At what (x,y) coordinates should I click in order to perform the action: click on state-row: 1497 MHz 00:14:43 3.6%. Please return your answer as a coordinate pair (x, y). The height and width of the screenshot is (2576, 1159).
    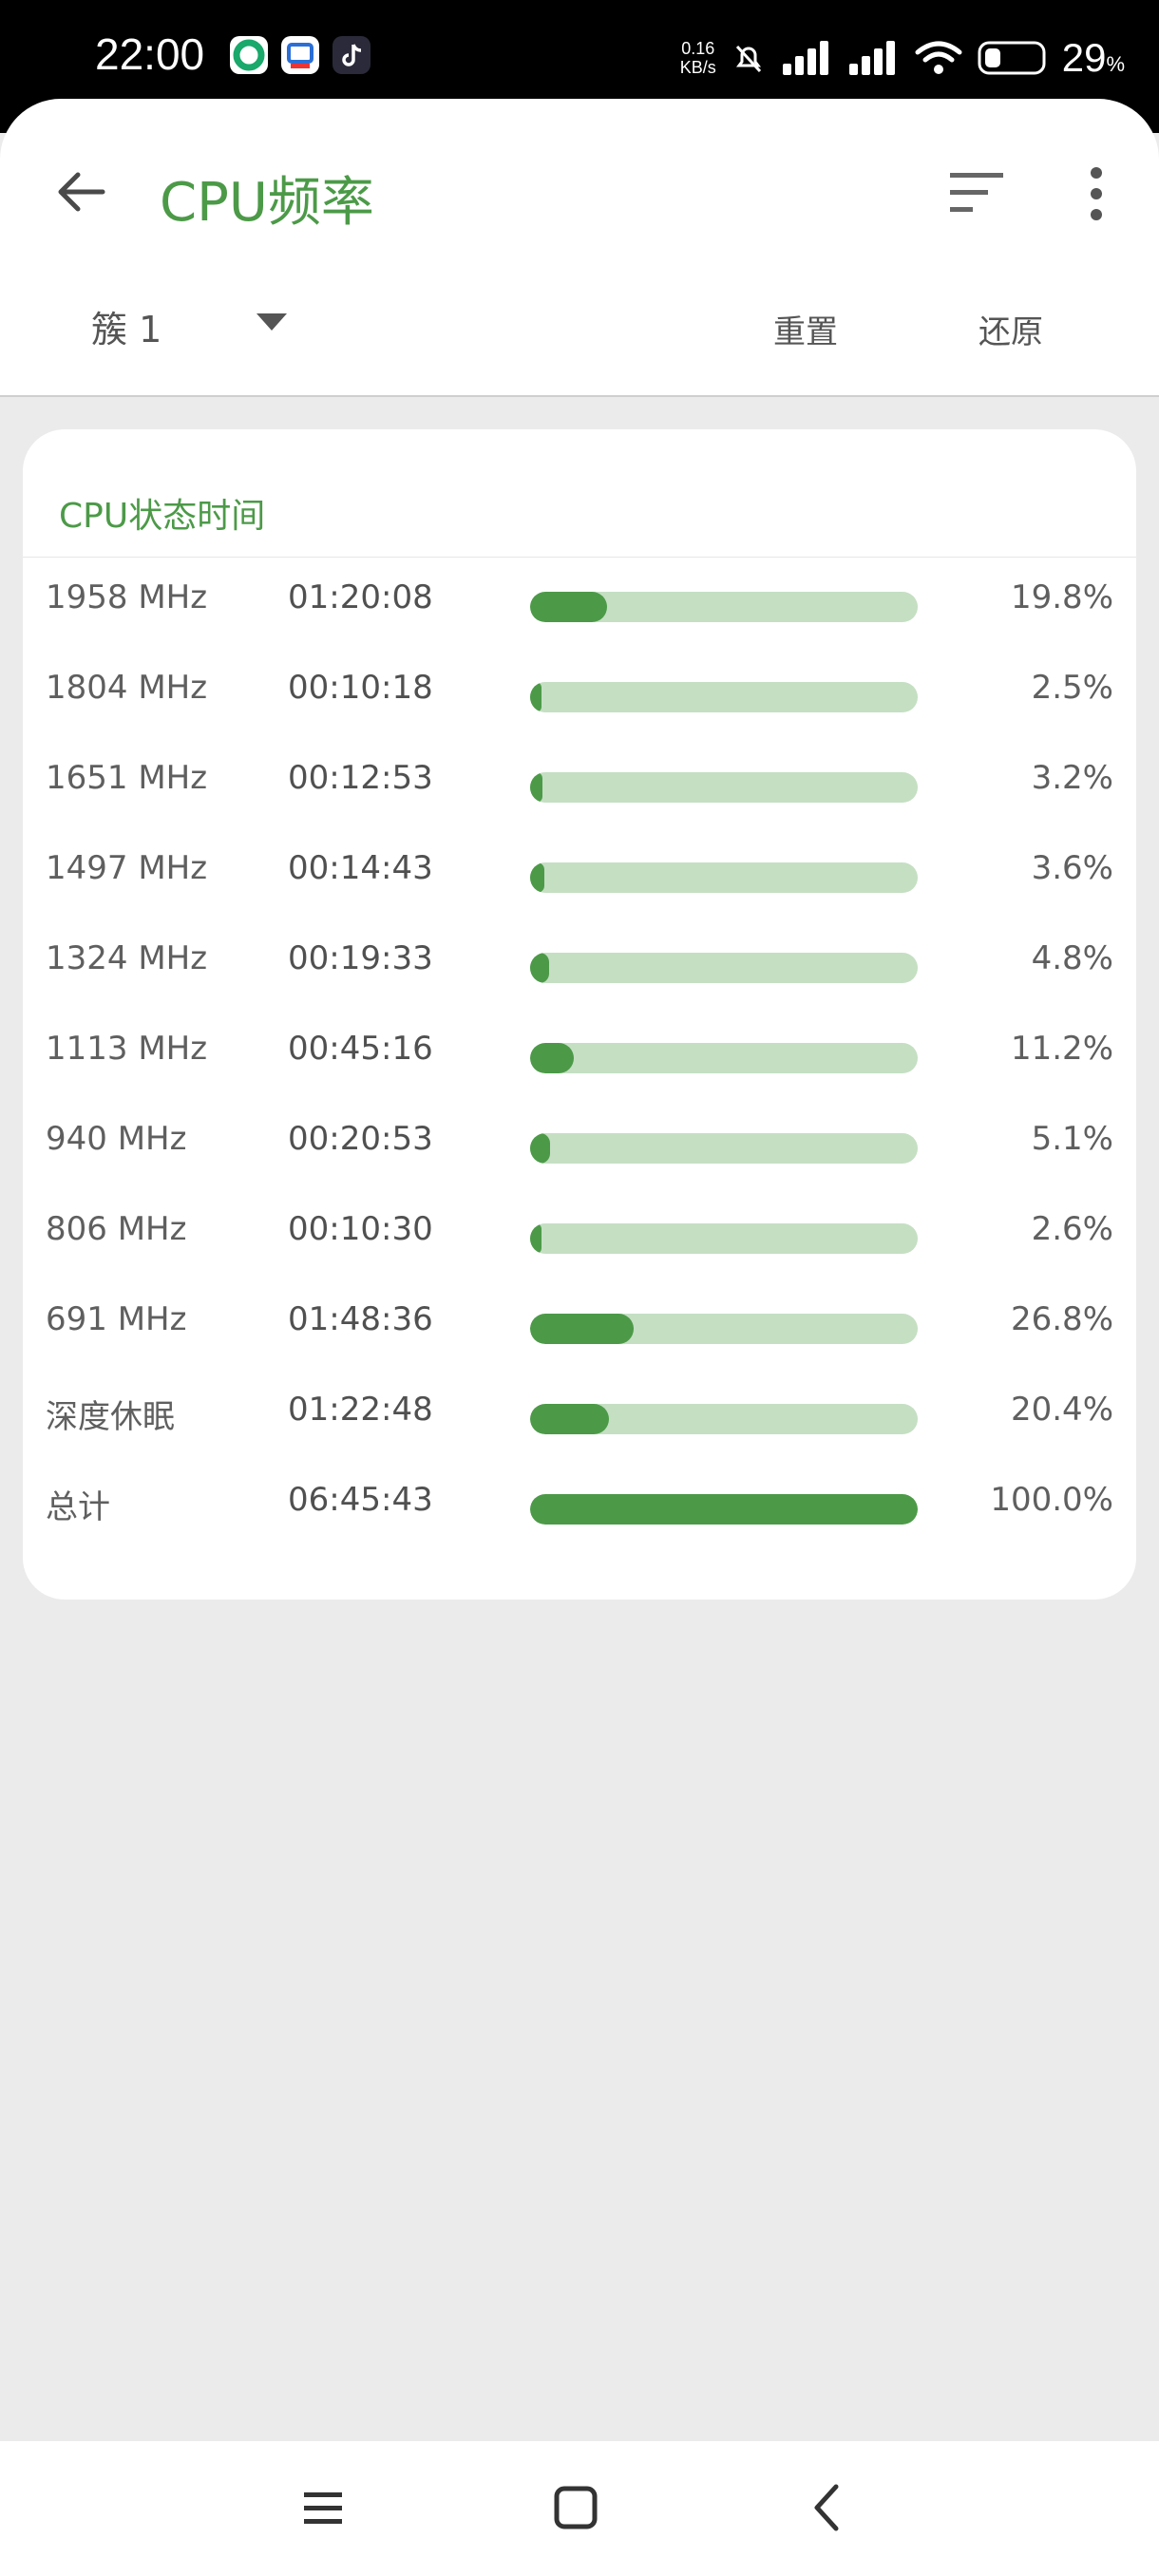
    Looking at the image, I should click on (579, 875).